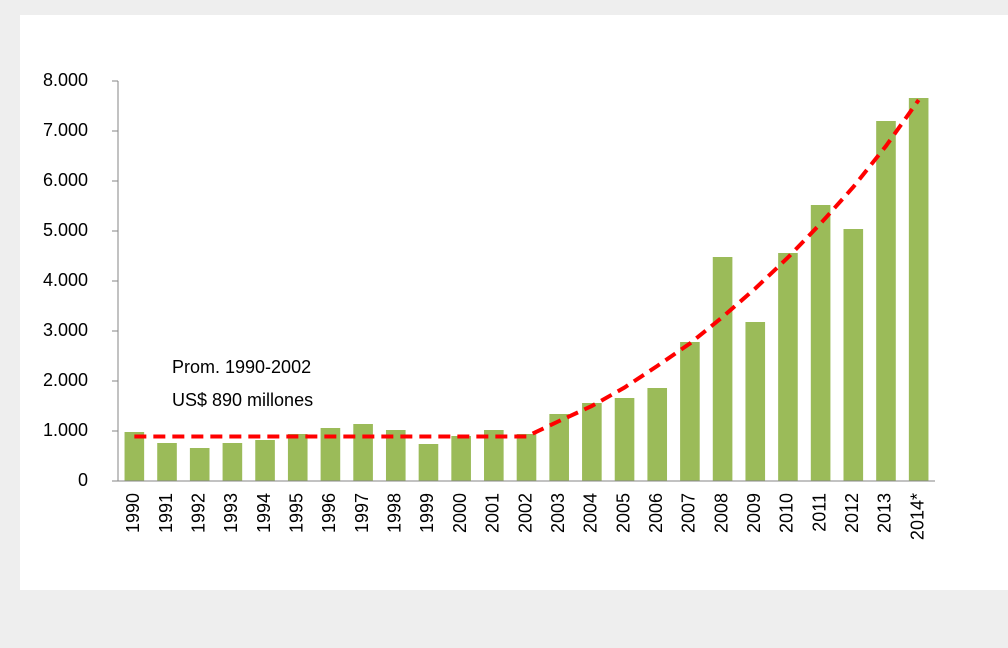 The width and height of the screenshot is (1008, 648). What do you see at coordinates (264, 513) in the screenshot?
I see `x-tick-label: 1994` at bounding box center [264, 513].